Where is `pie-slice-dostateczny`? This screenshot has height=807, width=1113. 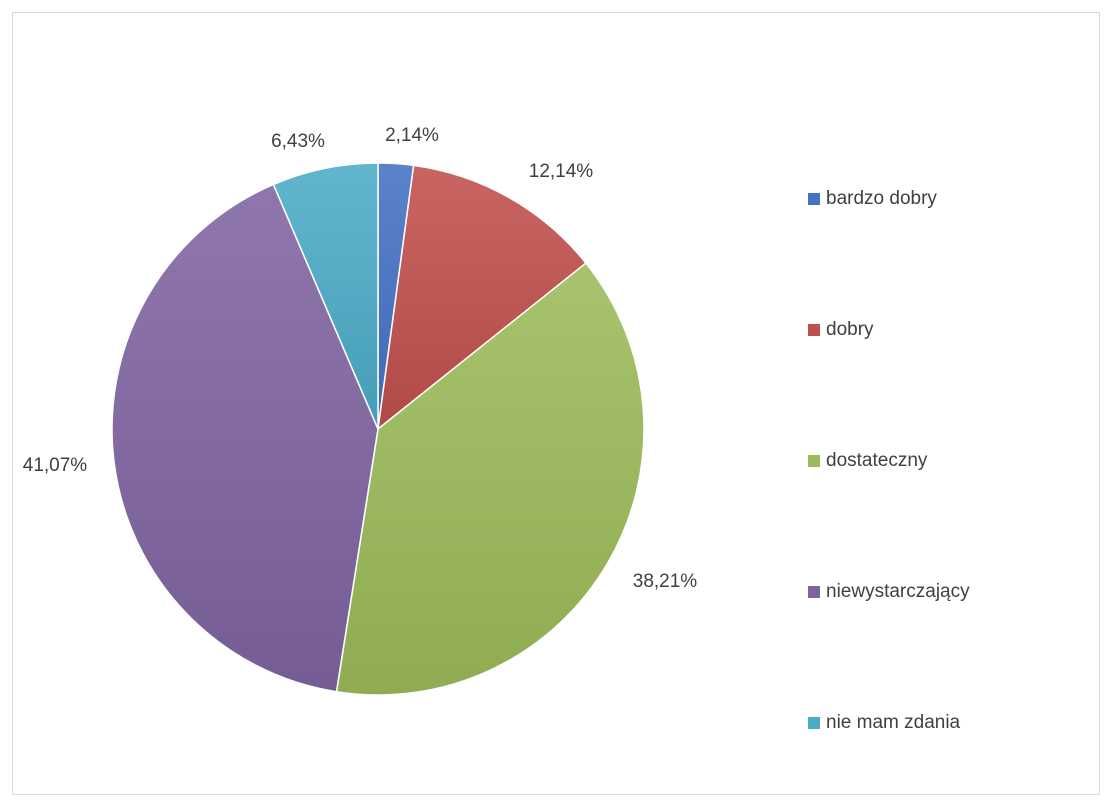 pie-slice-dostateczny is located at coordinates (490, 479).